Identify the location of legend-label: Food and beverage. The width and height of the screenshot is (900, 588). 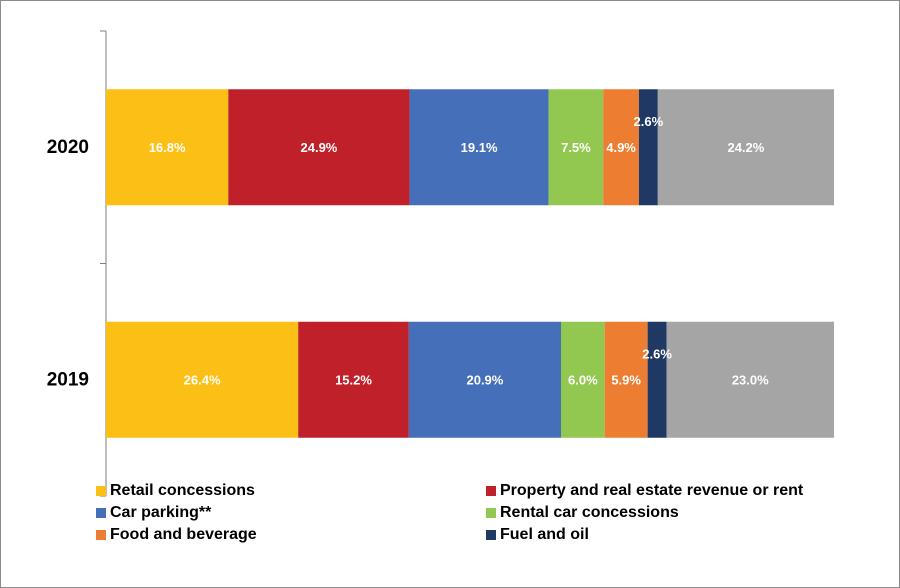
(183, 534).